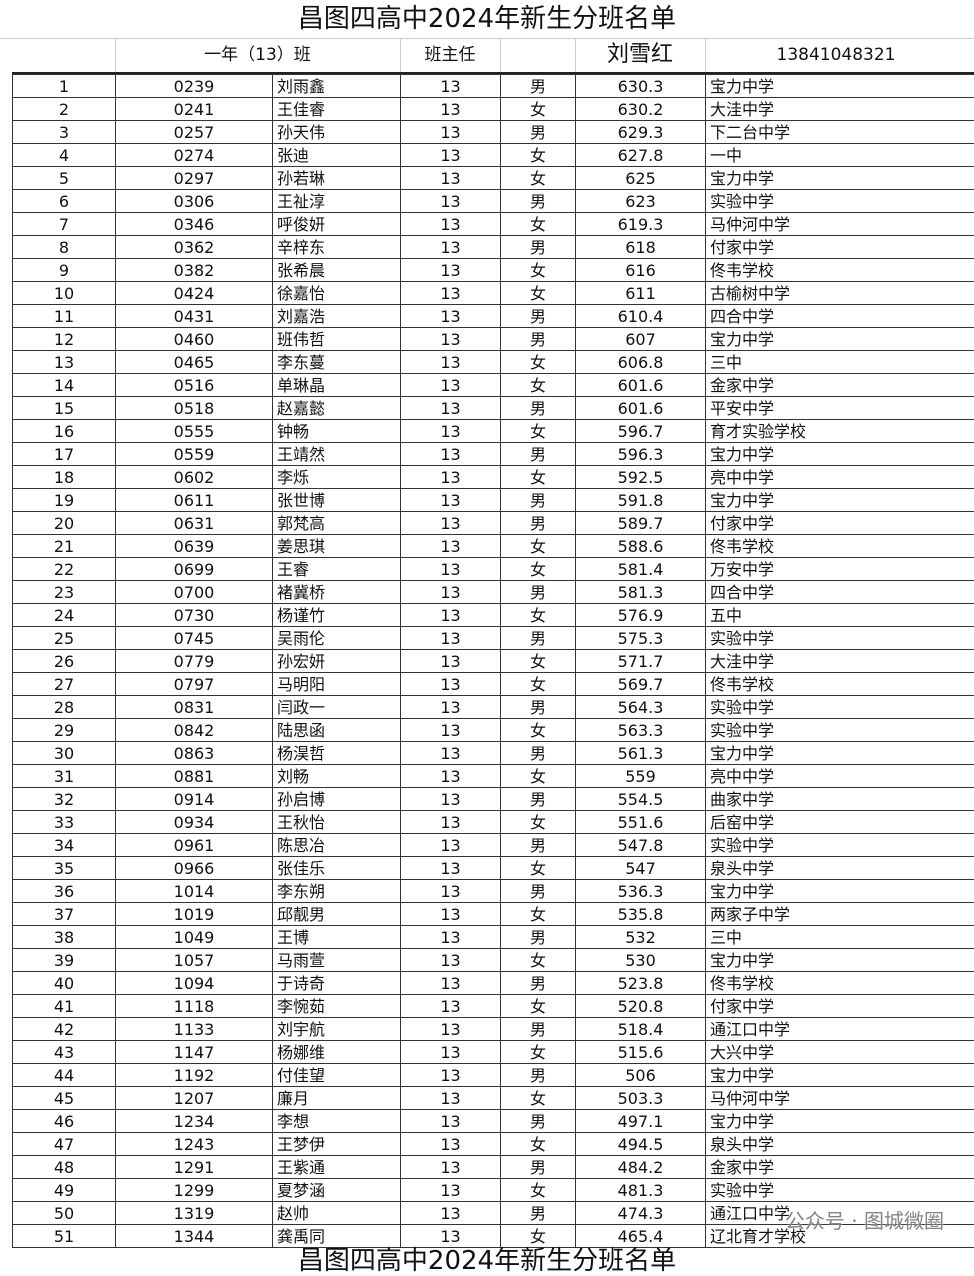  What do you see at coordinates (450, 55) in the screenshot?
I see `teacher-label: 班主任` at bounding box center [450, 55].